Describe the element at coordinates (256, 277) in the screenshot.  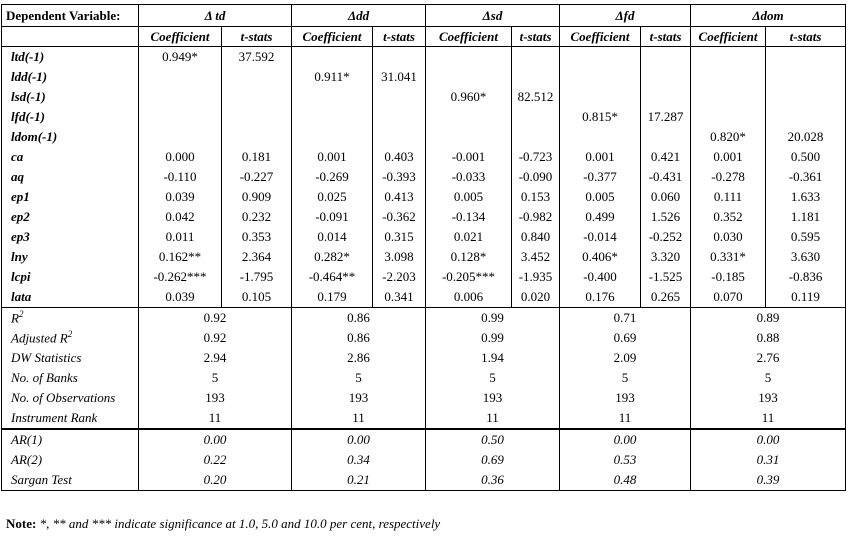
I see `tstat-cell: -1.795` at that location.